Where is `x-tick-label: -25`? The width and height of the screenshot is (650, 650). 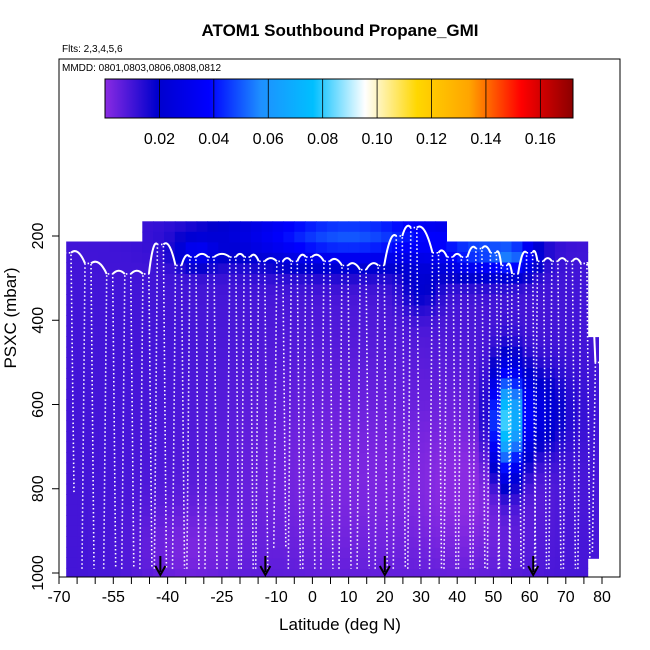 x-tick-label: -25 is located at coordinates (221, 597).